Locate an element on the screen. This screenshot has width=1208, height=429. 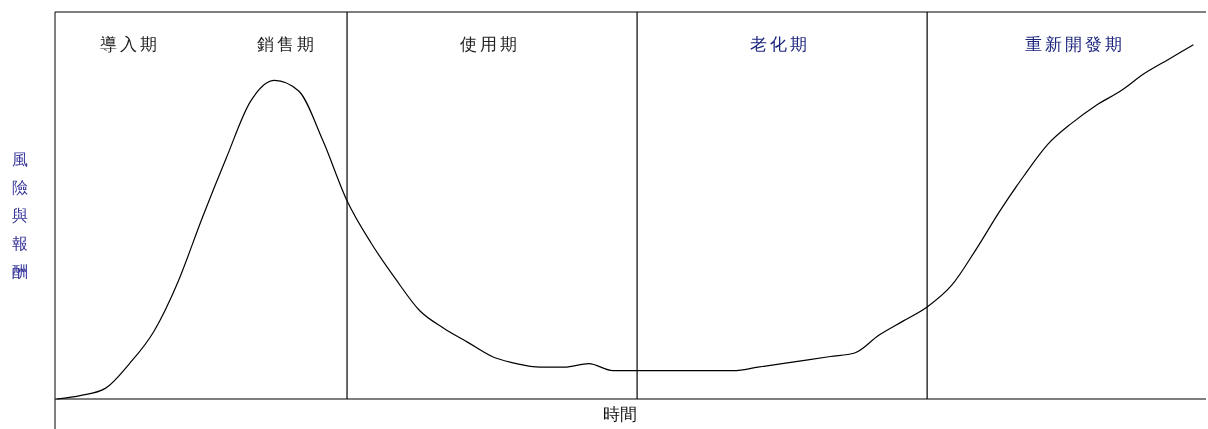
annotation: 老化期 is located at coordinates (780, 44).